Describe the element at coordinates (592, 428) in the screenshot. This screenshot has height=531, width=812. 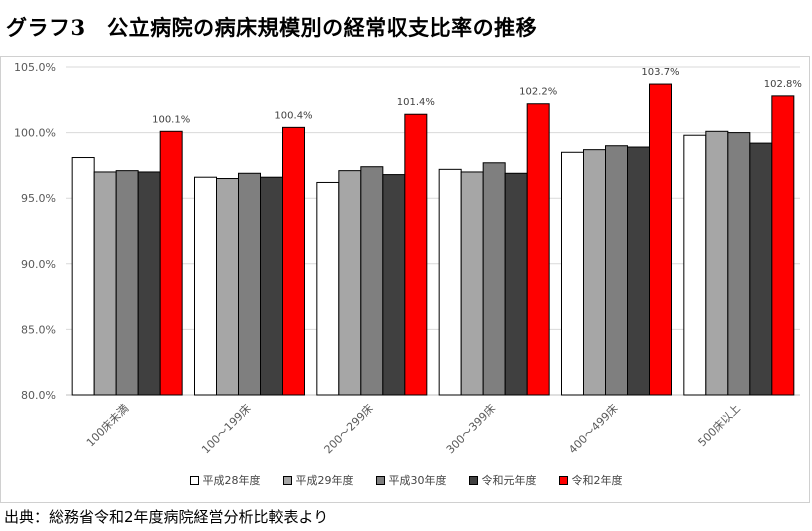
I see `x-tick-label: 400～499床` at that location.